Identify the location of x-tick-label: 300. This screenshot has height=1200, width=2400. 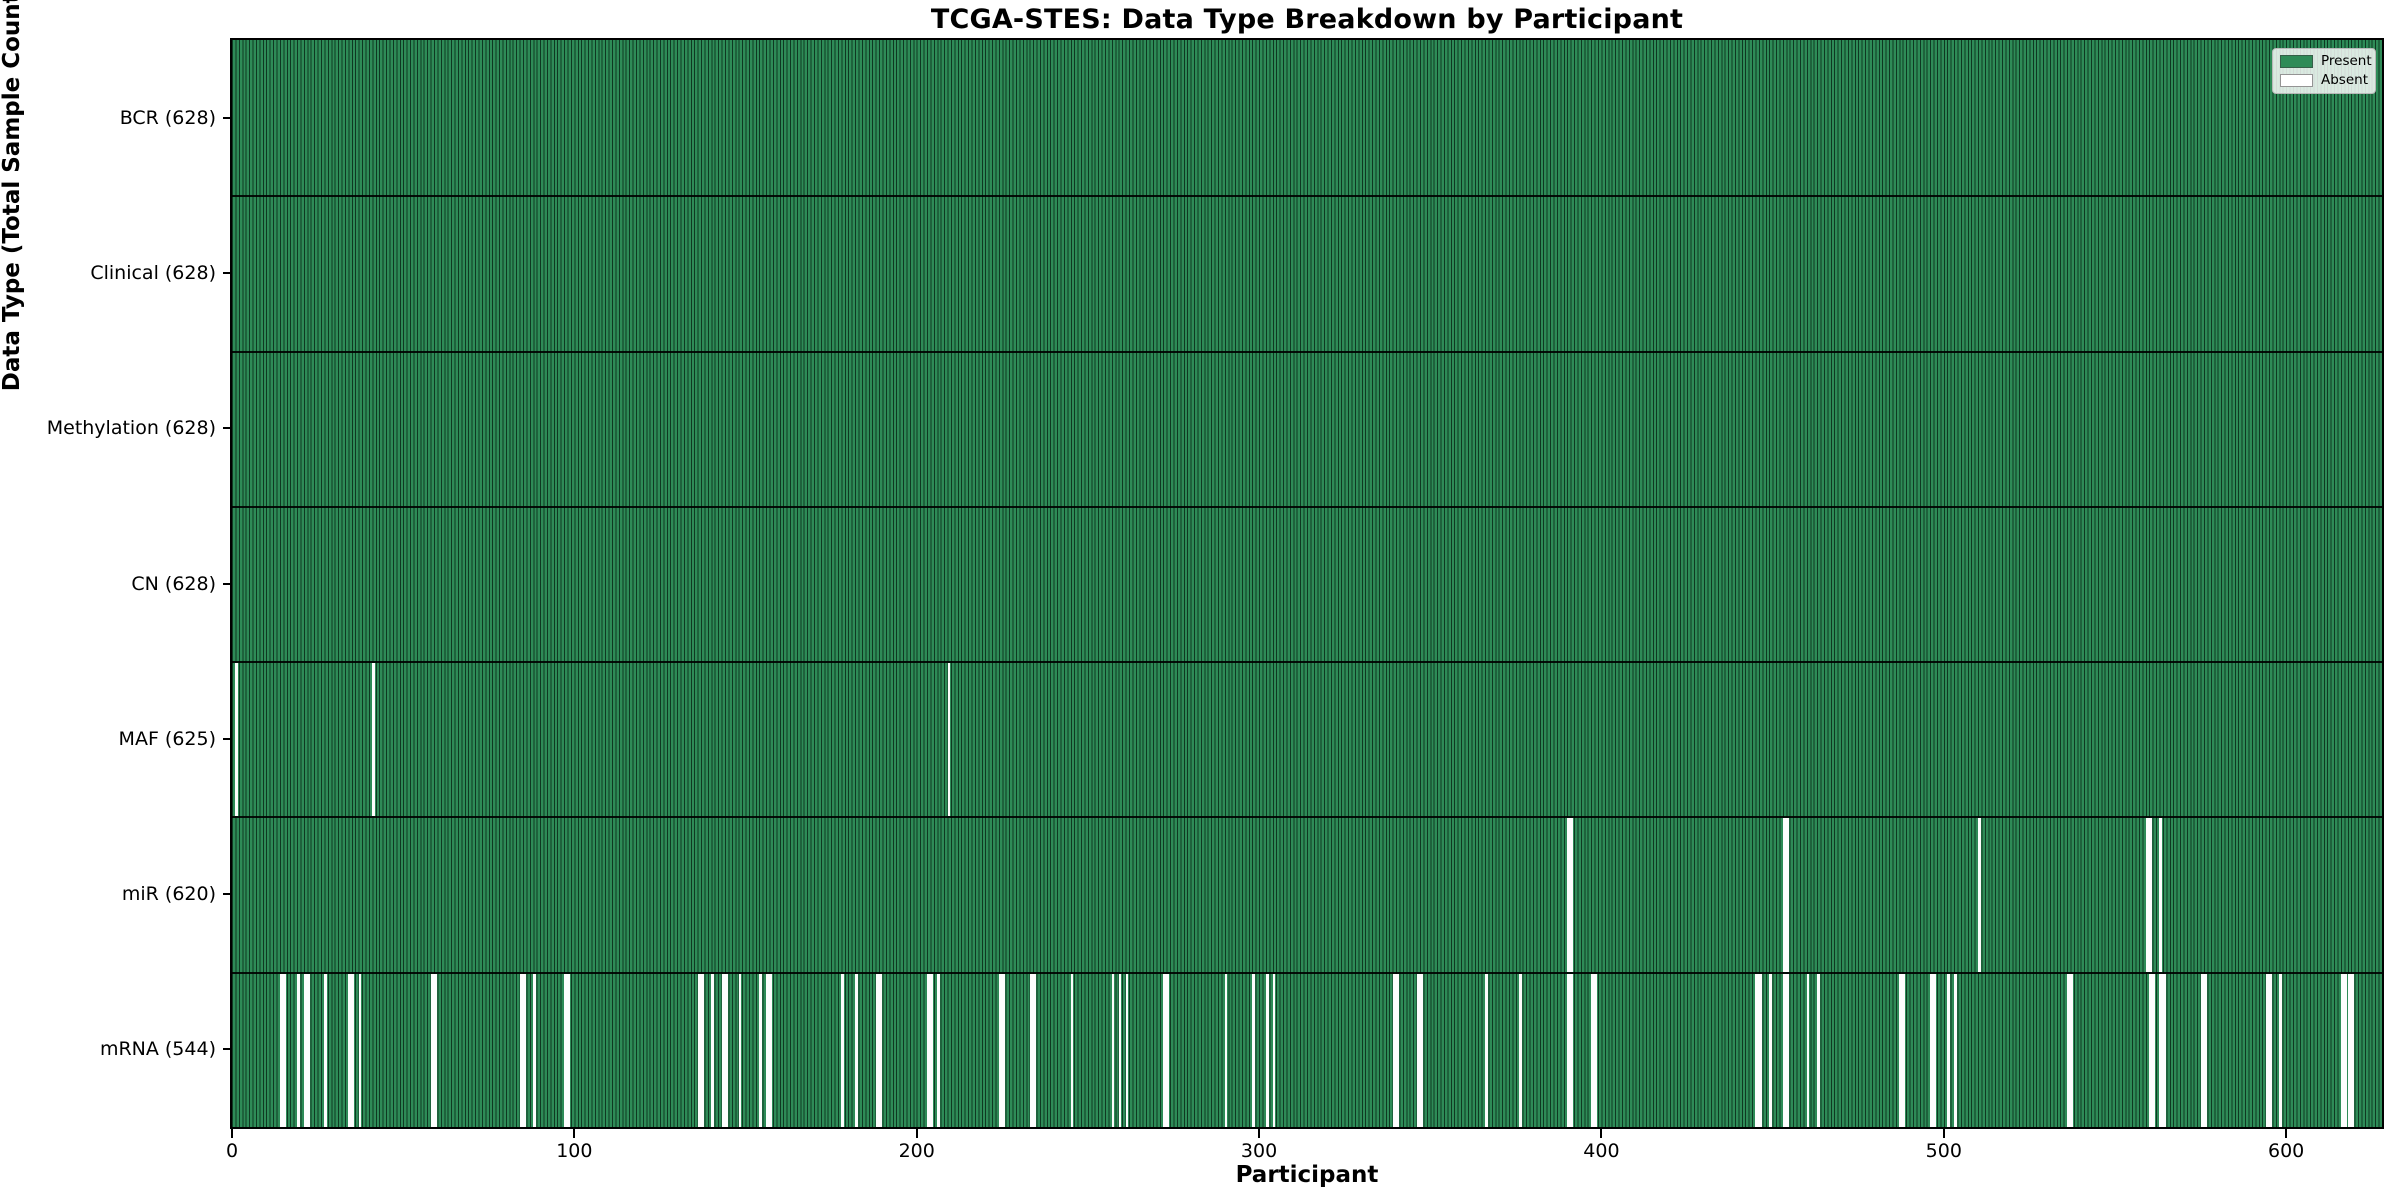
(1259, 1151).